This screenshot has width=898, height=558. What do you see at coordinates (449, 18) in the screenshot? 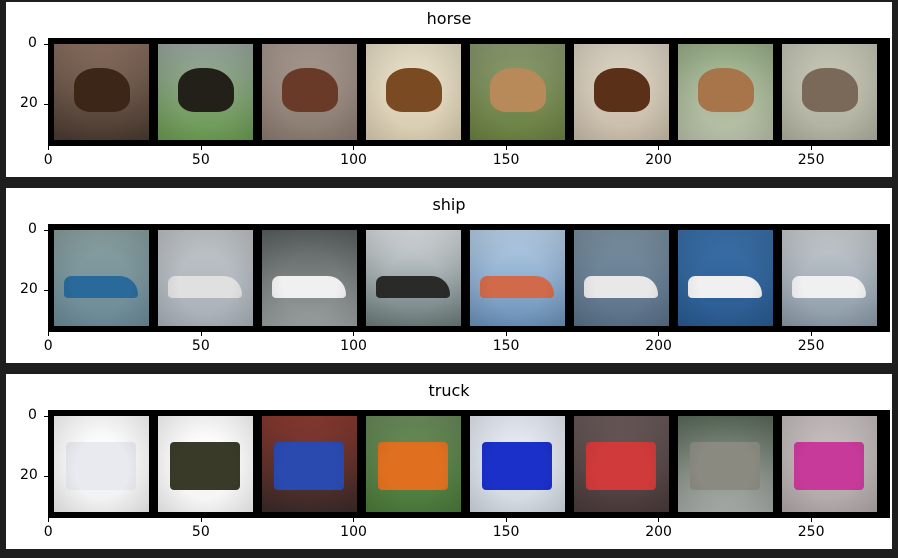
I see `subplot-title: horse` at bounding box center [449, 18].